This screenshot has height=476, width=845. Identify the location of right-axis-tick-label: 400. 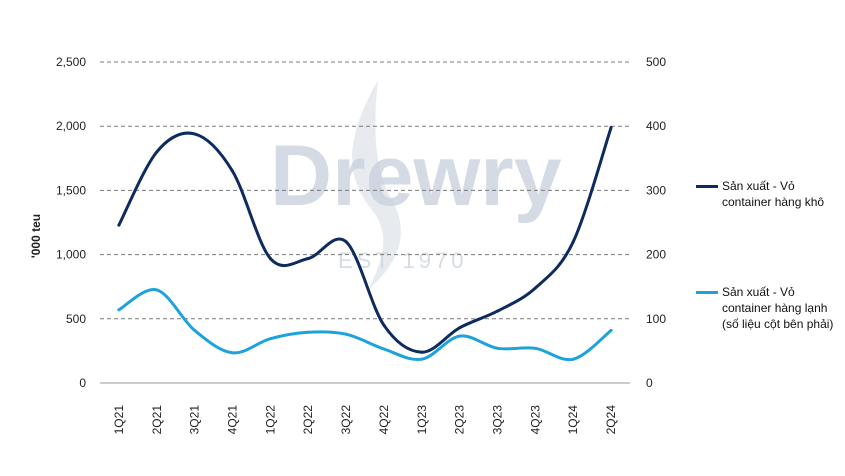
(656, 126).